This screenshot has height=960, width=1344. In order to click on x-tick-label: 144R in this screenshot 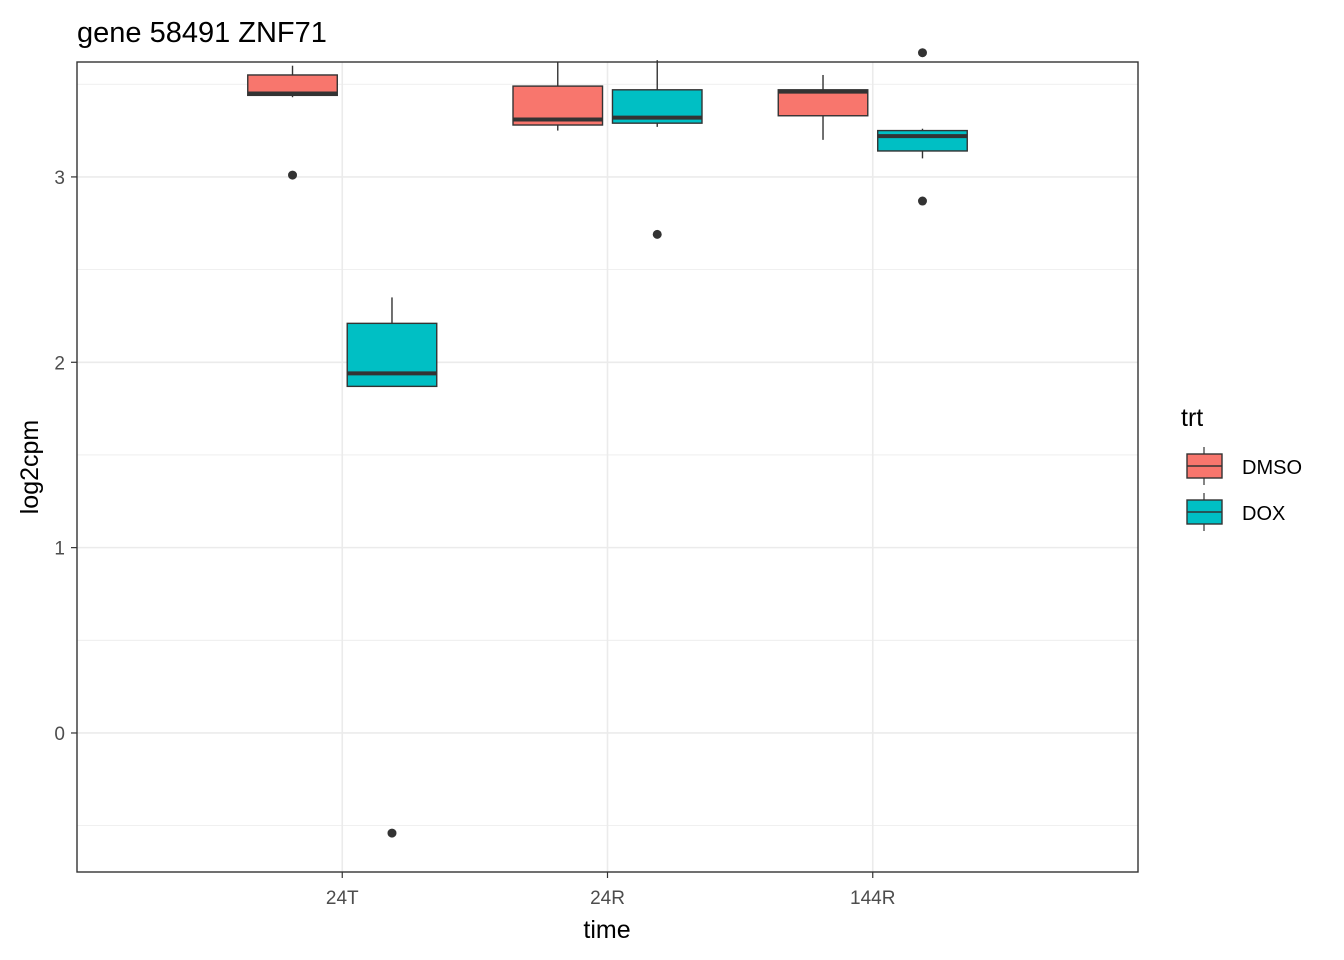, I will do `click(872, 898)`.